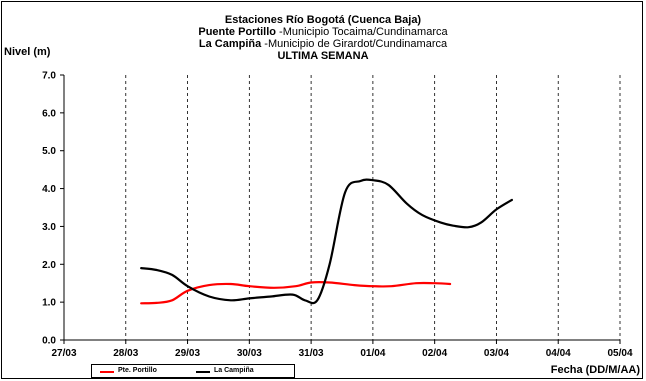  I want to click on legend-label-campina: La Campiña, so click(234, 370).